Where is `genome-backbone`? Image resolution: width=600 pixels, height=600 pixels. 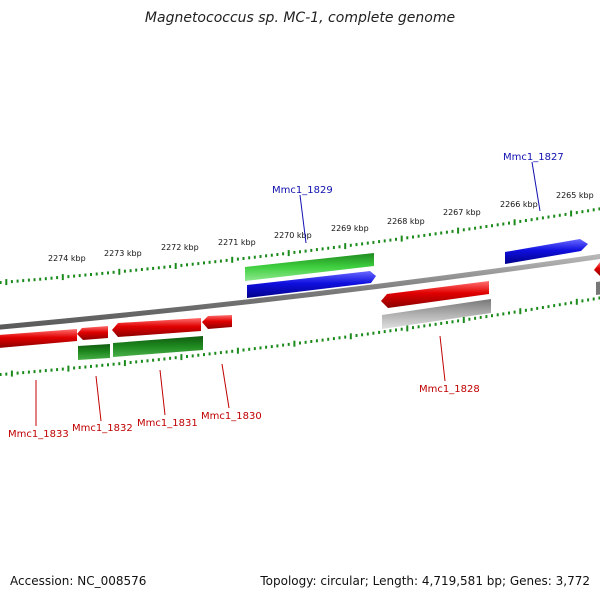 genome-backbone is located at coordinates (300, 291).